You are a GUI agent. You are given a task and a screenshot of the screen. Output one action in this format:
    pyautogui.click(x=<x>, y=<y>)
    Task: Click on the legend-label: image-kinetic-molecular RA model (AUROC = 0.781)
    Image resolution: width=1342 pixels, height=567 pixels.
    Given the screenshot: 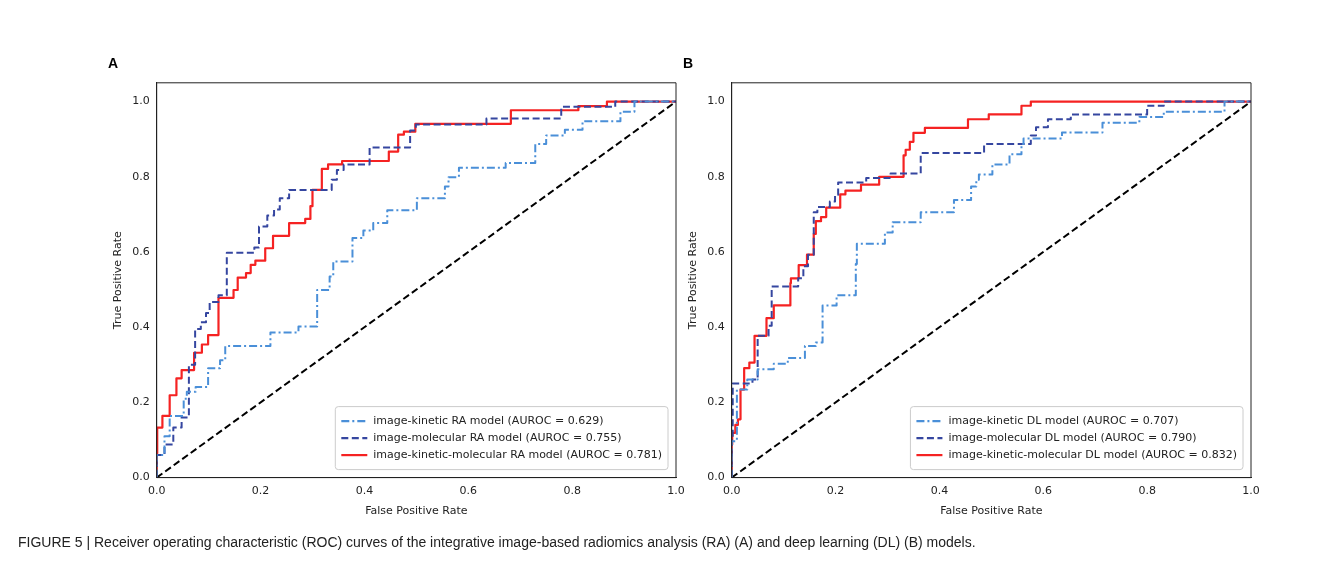 What is the action you would take?
    pyautogui.click(x=518, y=454)
    